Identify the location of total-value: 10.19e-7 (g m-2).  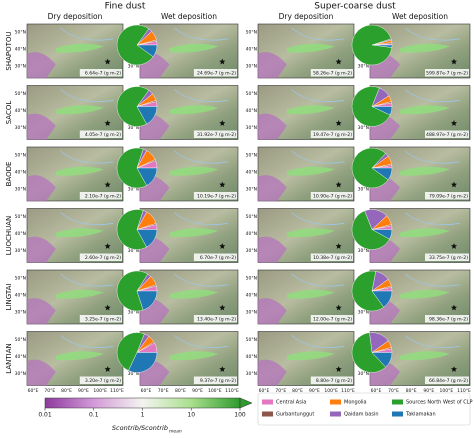
(216, 197).